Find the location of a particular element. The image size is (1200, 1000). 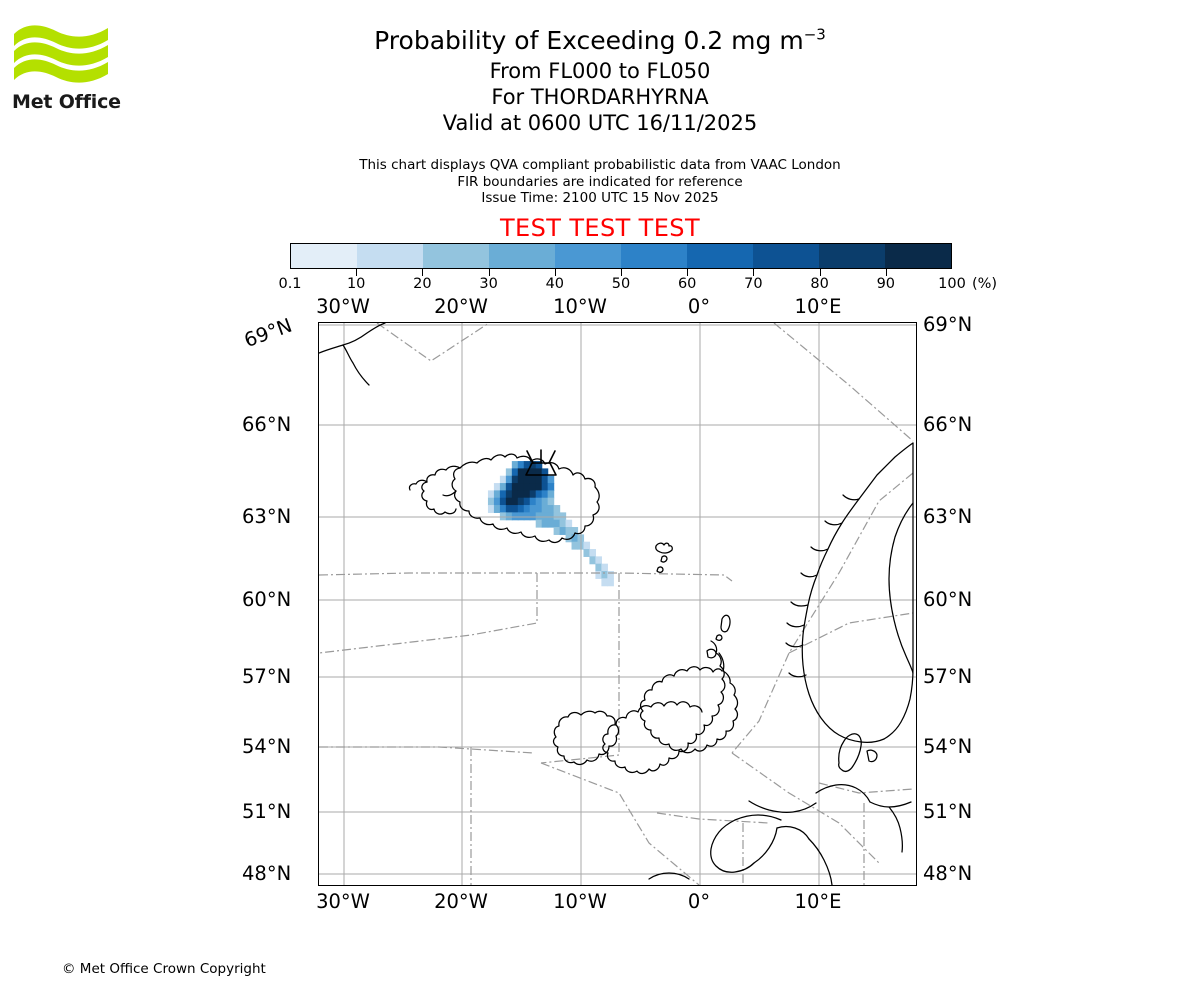

met-office-logo: Met Office is located at coordinates (67, 68).